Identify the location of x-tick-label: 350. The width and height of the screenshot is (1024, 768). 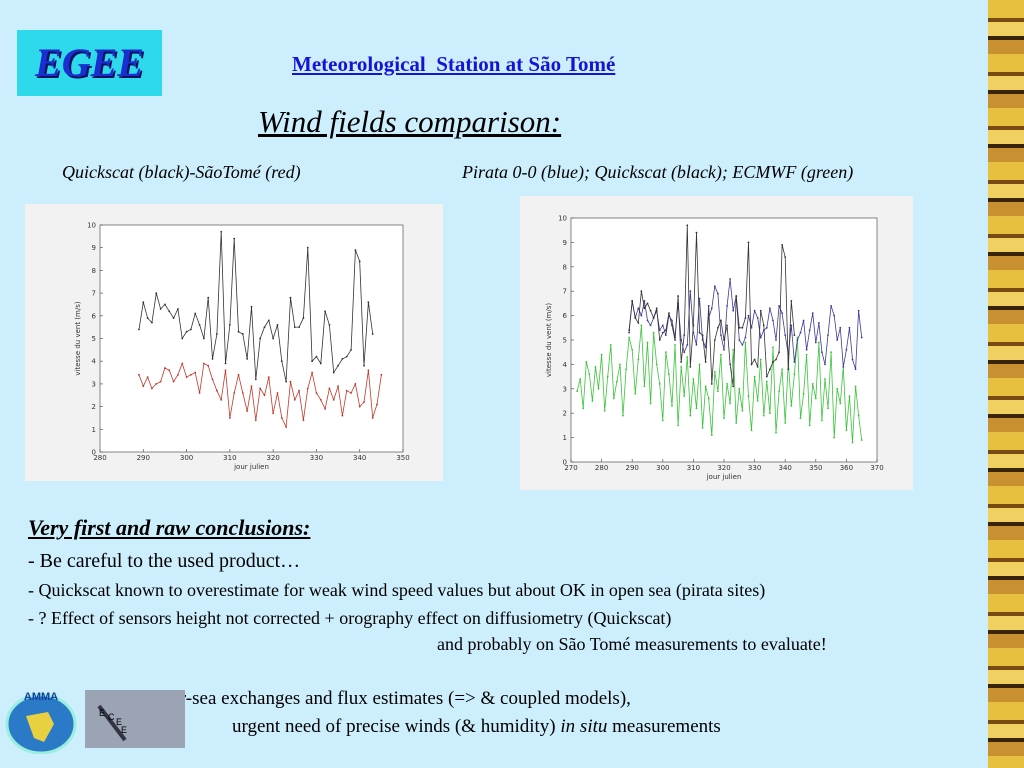
(815, 468).